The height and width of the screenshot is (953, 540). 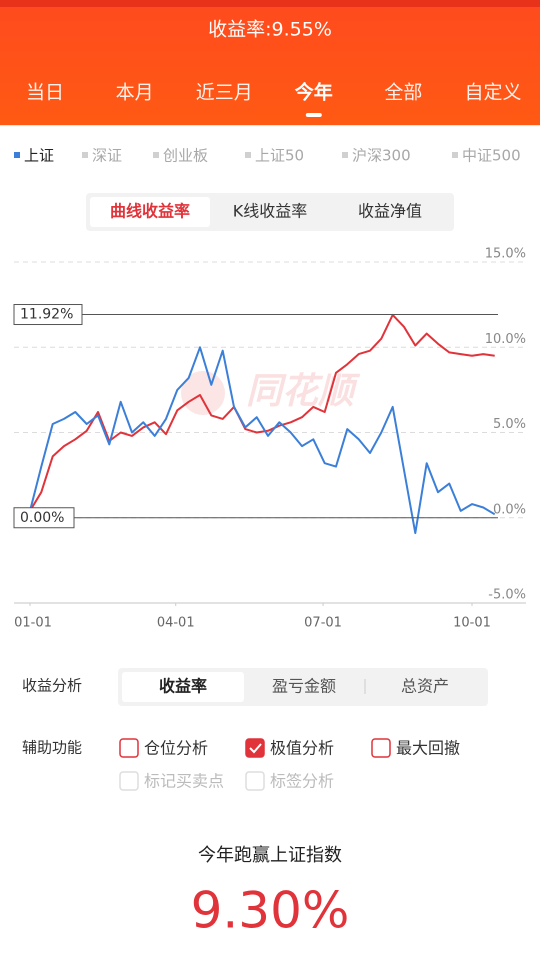 I want to click on watermark-logo, so click(x=203, y=393).